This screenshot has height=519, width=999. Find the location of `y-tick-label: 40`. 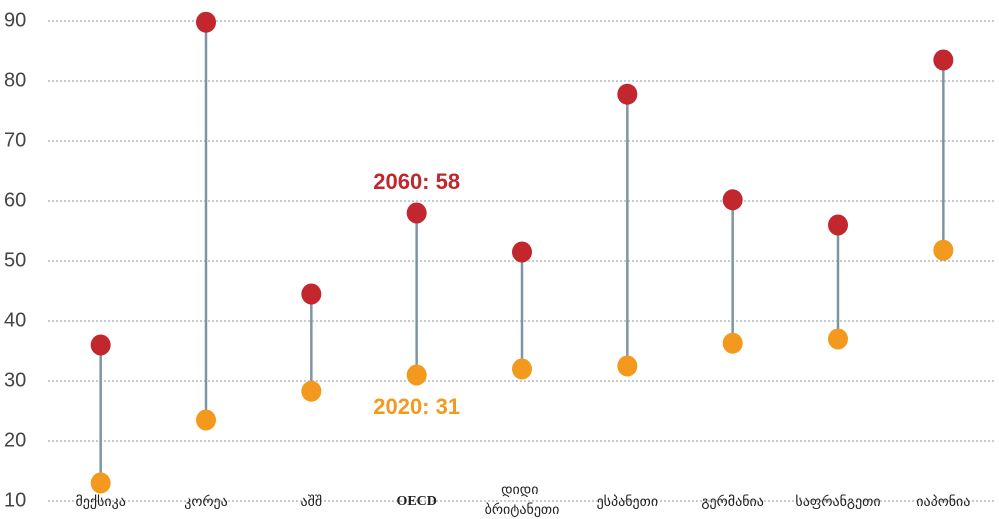

y-tick-label: 40 is located at coordinates (15, 320).